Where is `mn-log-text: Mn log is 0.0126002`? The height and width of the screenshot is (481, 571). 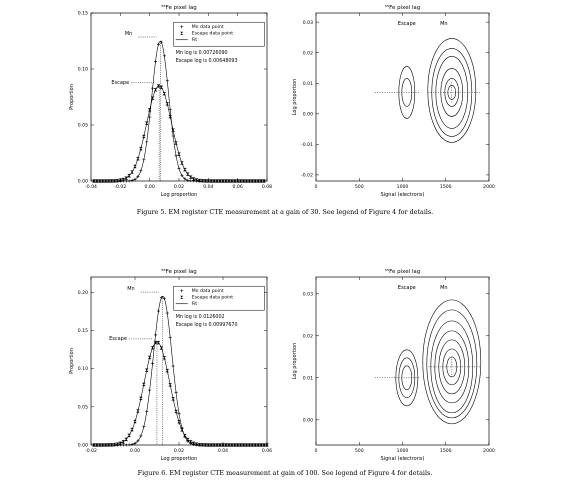
mn-log-text: Mn log is 0.0126002 is located at coordinates (200, 317).